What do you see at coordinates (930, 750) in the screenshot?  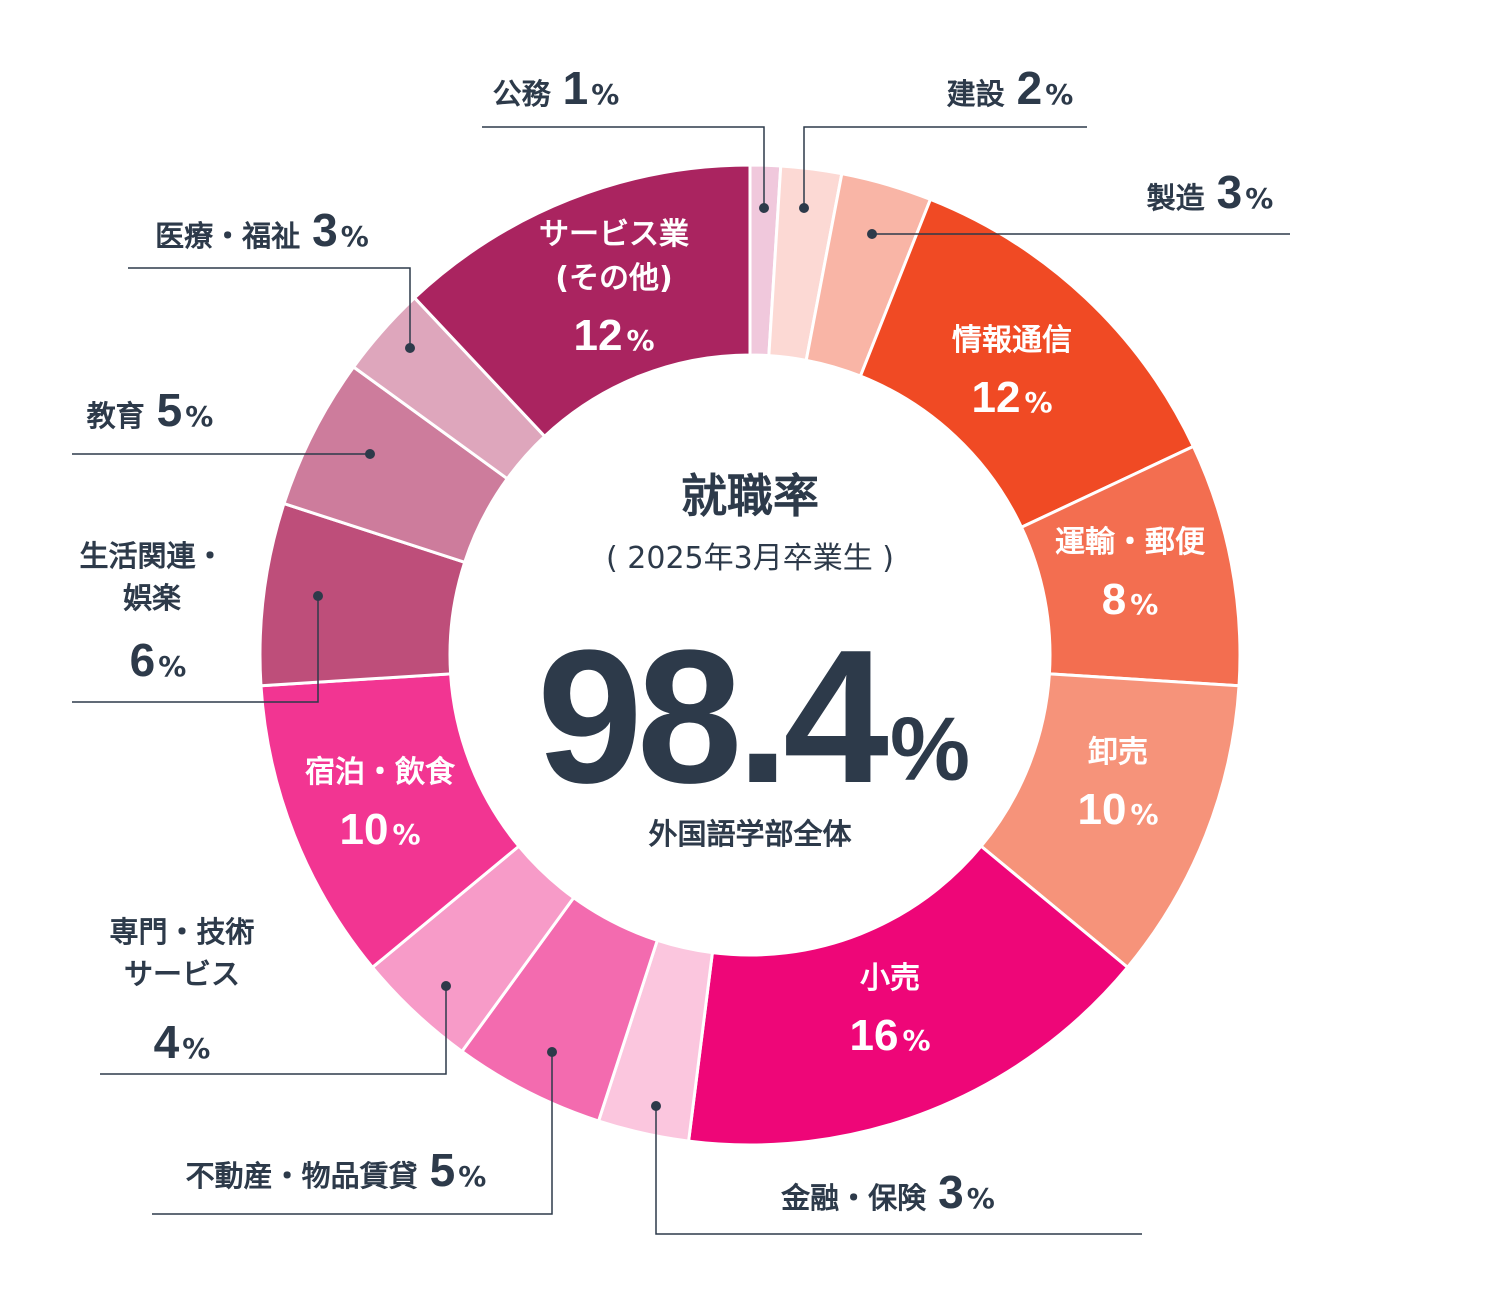 I see `center-rate-unit: %` at bounding box center [930, 750].